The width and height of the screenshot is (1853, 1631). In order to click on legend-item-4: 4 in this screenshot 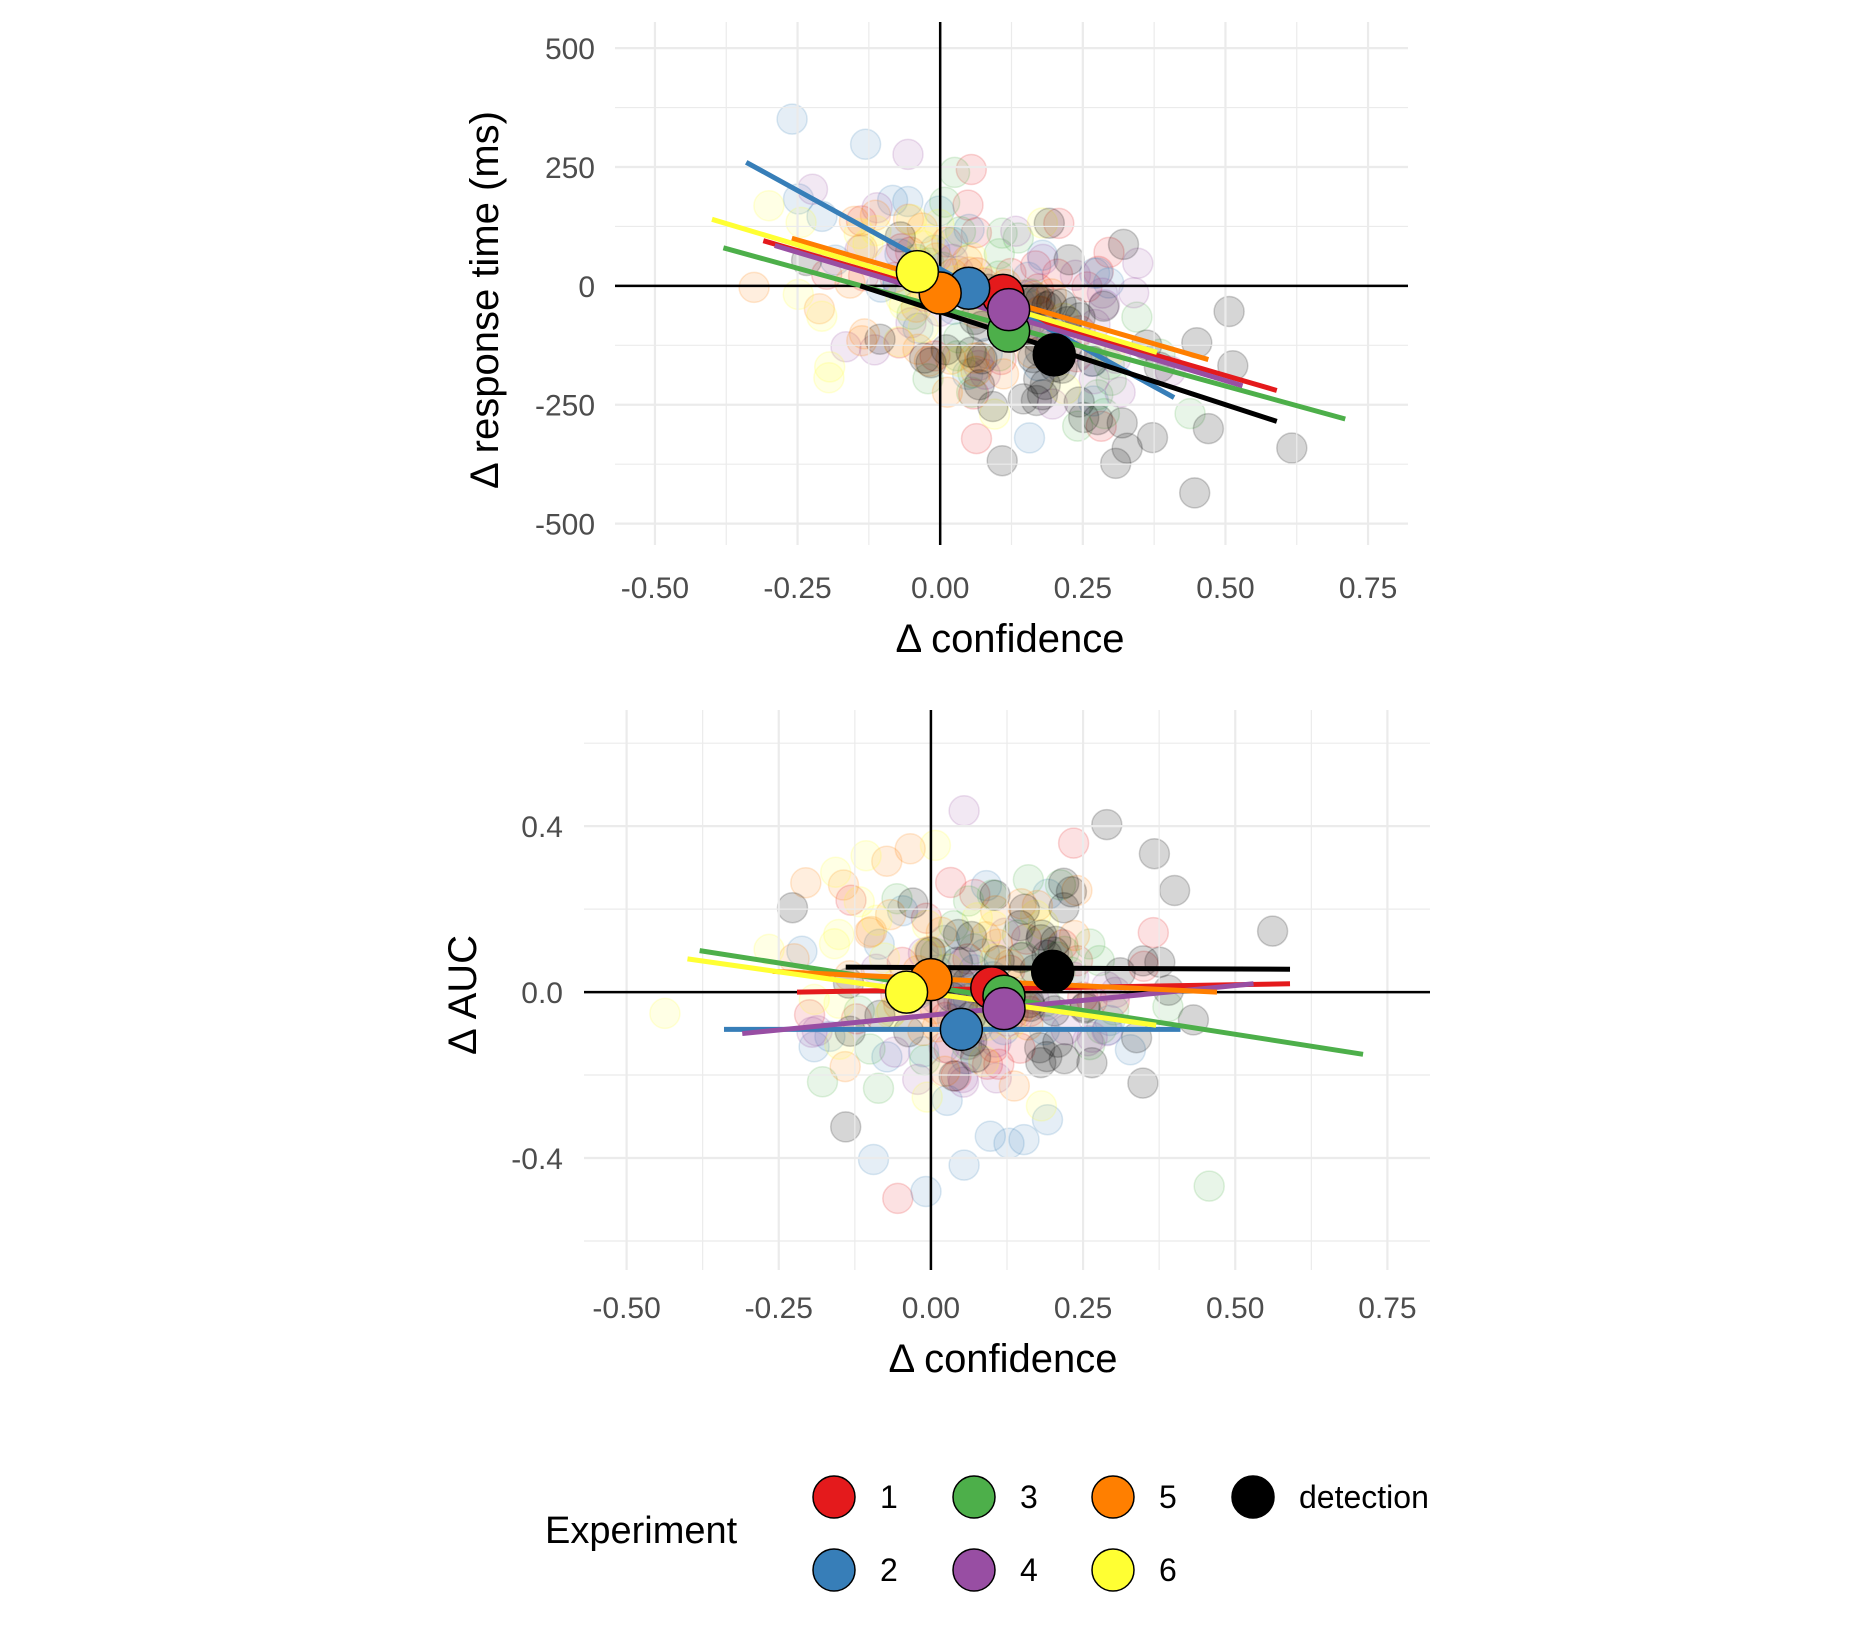, I will do `click(995, 1570)`.